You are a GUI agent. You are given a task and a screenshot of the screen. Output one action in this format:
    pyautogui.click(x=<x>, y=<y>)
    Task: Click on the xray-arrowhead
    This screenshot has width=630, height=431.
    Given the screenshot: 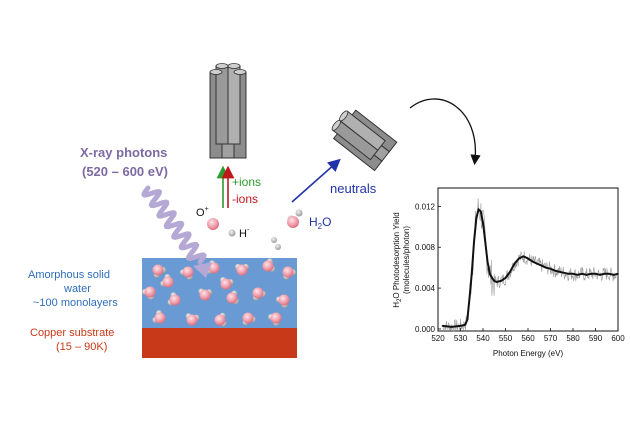 What is the action you would take?
    pyautogui.click(x=202, y=270)
    